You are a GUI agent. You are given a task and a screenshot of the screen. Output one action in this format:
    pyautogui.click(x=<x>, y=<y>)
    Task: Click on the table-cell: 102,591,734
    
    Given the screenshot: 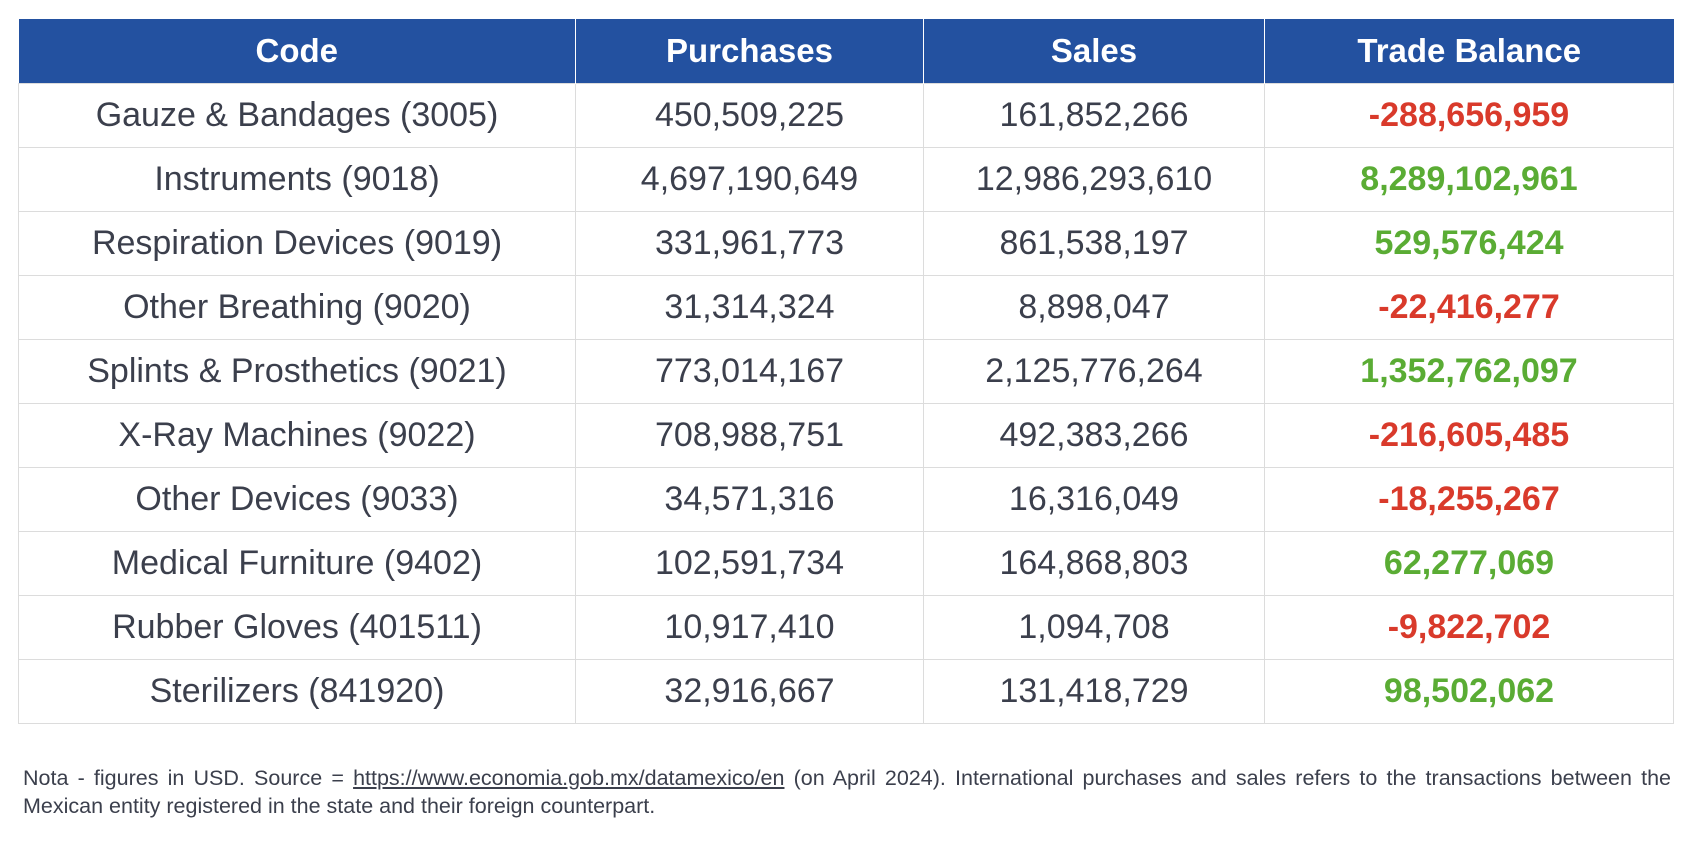 What is the action you would take?
    pyautogui.click(x=749, y=563)
    